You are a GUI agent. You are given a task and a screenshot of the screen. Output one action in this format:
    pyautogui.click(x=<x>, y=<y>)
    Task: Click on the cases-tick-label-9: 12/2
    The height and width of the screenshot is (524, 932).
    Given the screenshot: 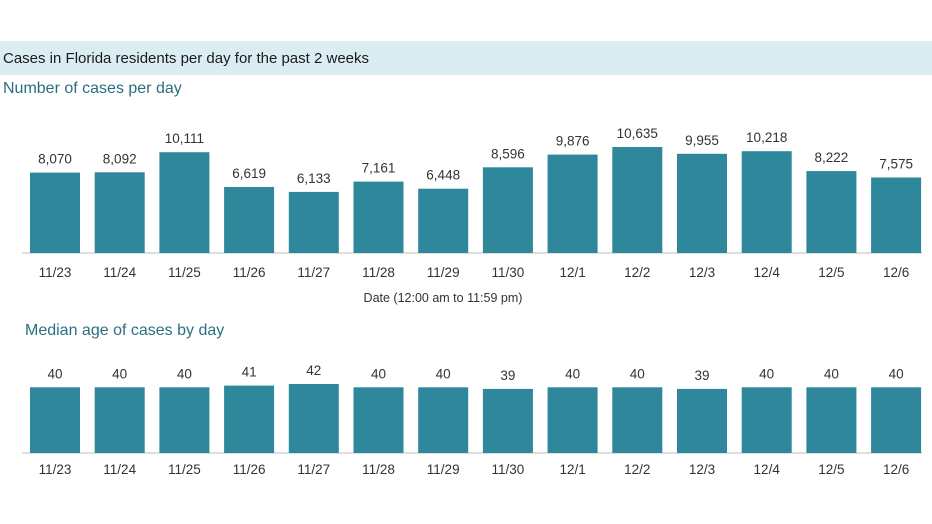 What is the action you would take?
    pyautogui.click(x=637, y=272)
    